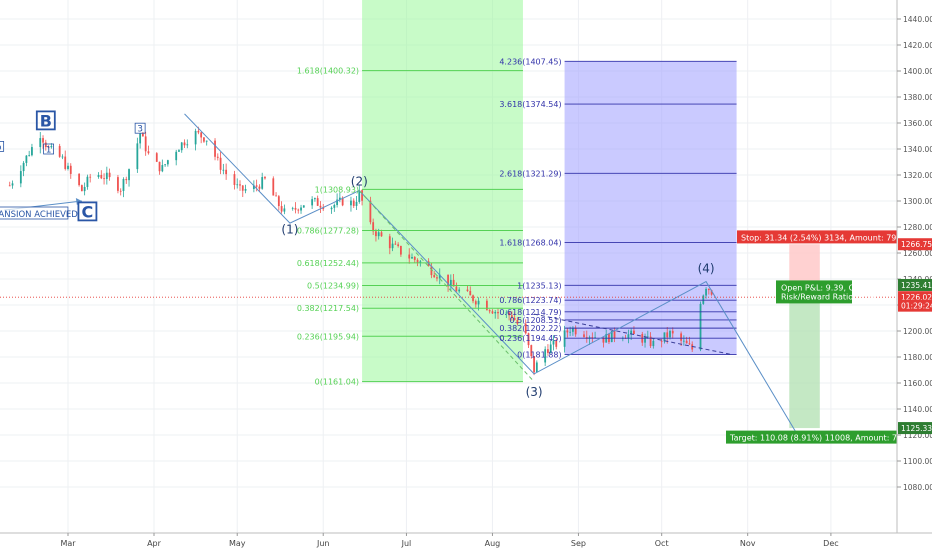 This screenshot has height=550, width=932. I want to click on x-tick-label: Sep, so click(578, 543).